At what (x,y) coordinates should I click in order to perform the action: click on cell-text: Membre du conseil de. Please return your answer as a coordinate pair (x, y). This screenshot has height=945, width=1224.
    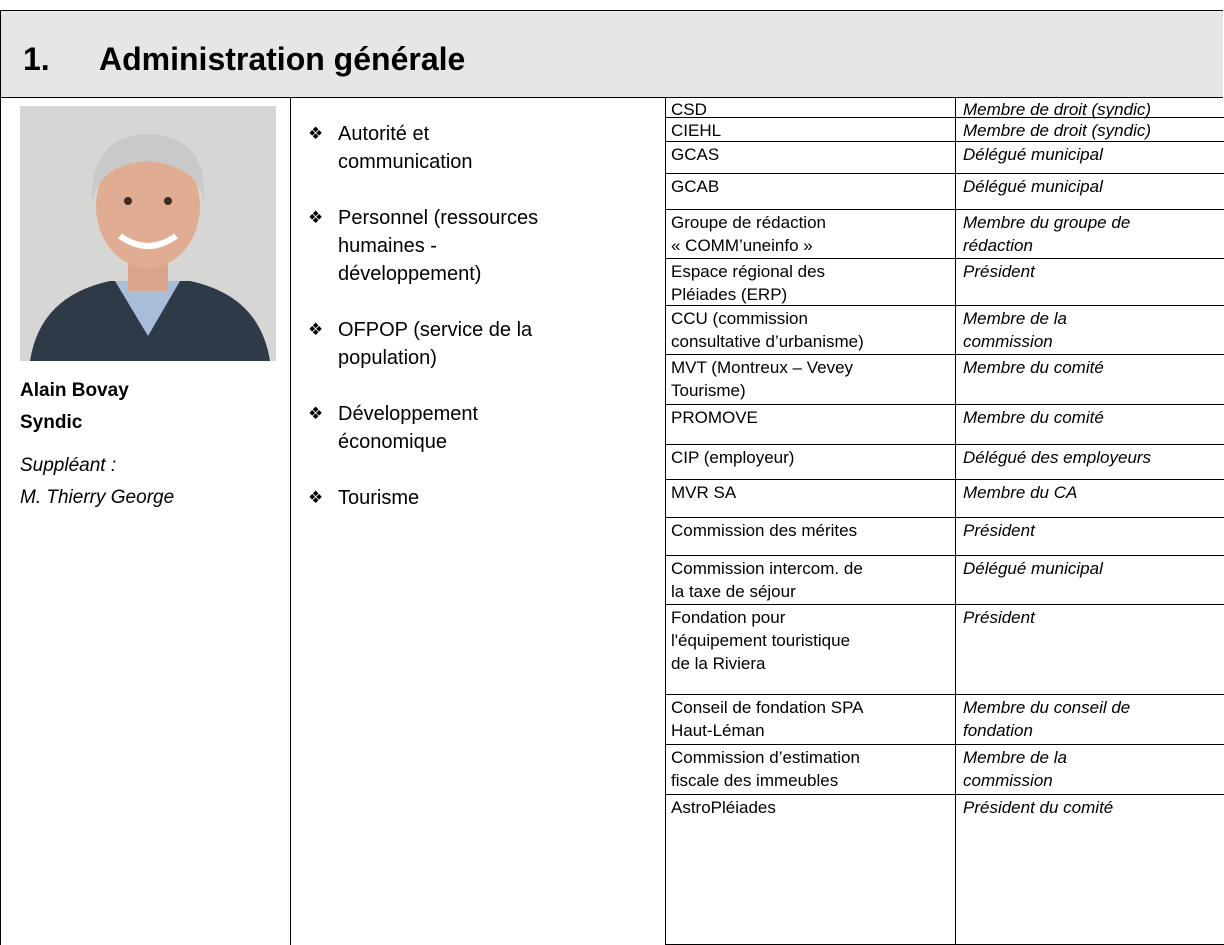
    Looking at the image, I should click on (1047, 707).